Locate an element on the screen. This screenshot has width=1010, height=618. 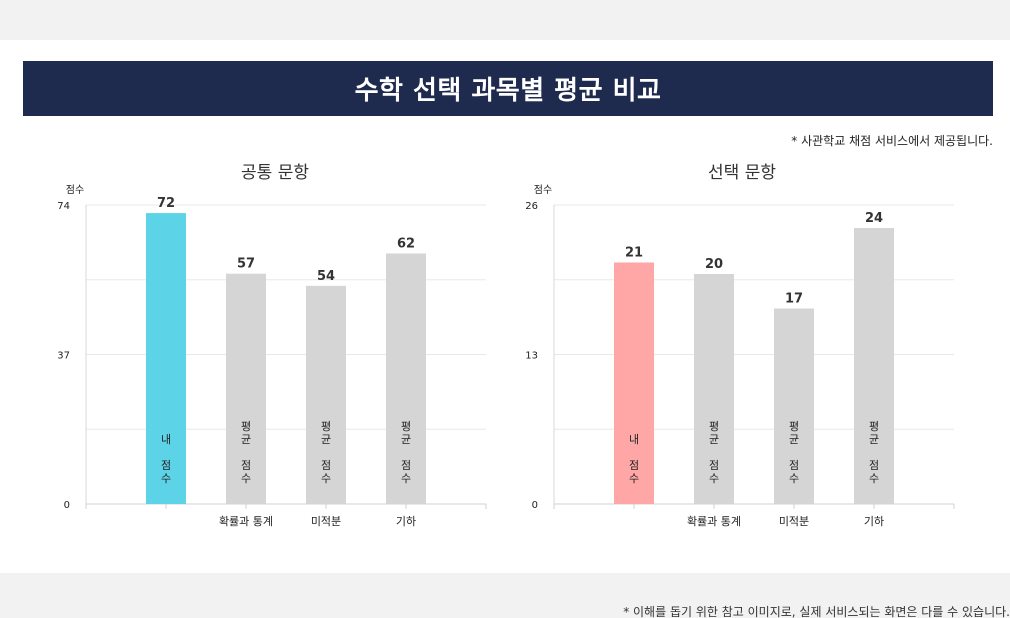
page-title: 수학 선택 과목별 평균 비교 is located at coordinates (508, 88).